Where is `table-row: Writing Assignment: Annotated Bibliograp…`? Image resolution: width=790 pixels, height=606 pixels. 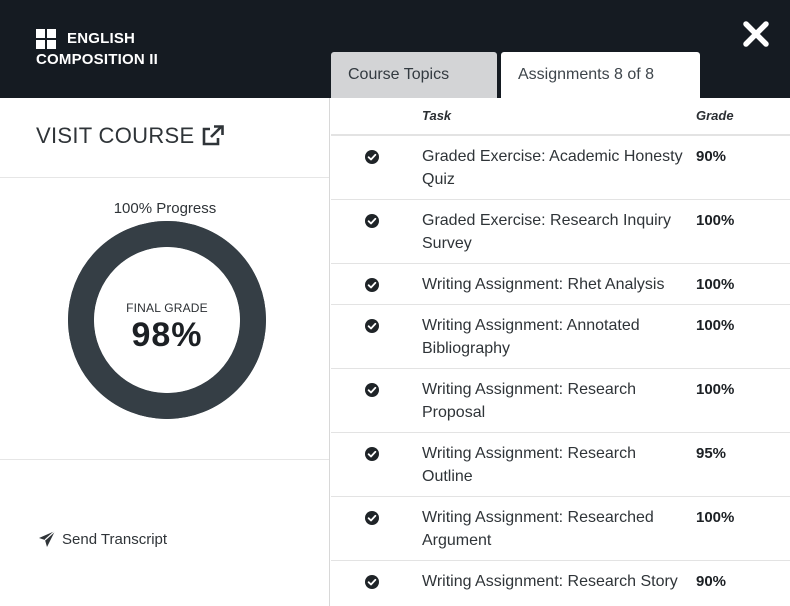
table-row: Writing Assignment: Annotated Bibliograp… is located at coordinates (560, 337).